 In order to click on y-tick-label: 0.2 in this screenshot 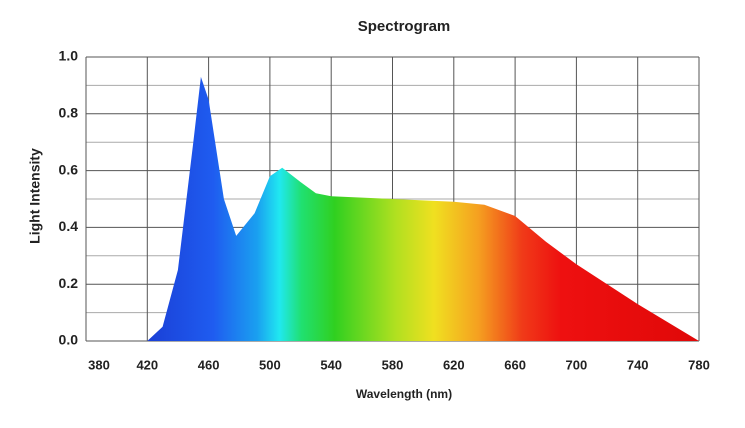, I will do `click(69, 283)`.